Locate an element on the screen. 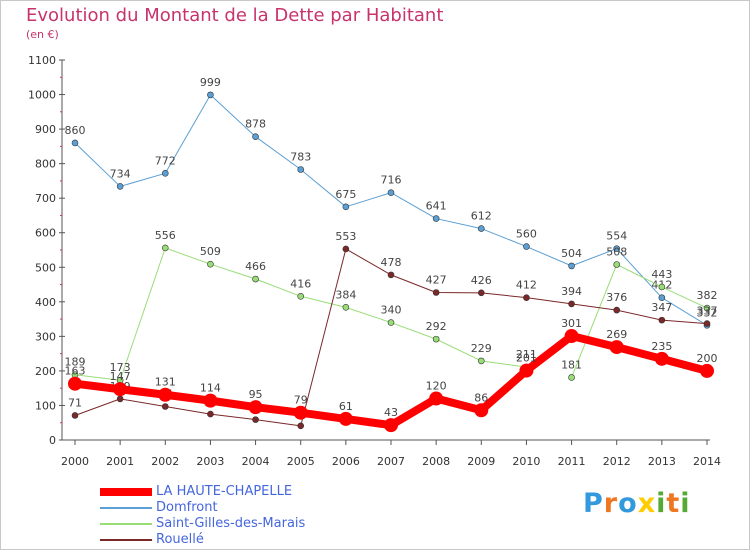 The height and width of the screenshot is (550, 750). data-label: 675 is located at coordinates (345, 194).